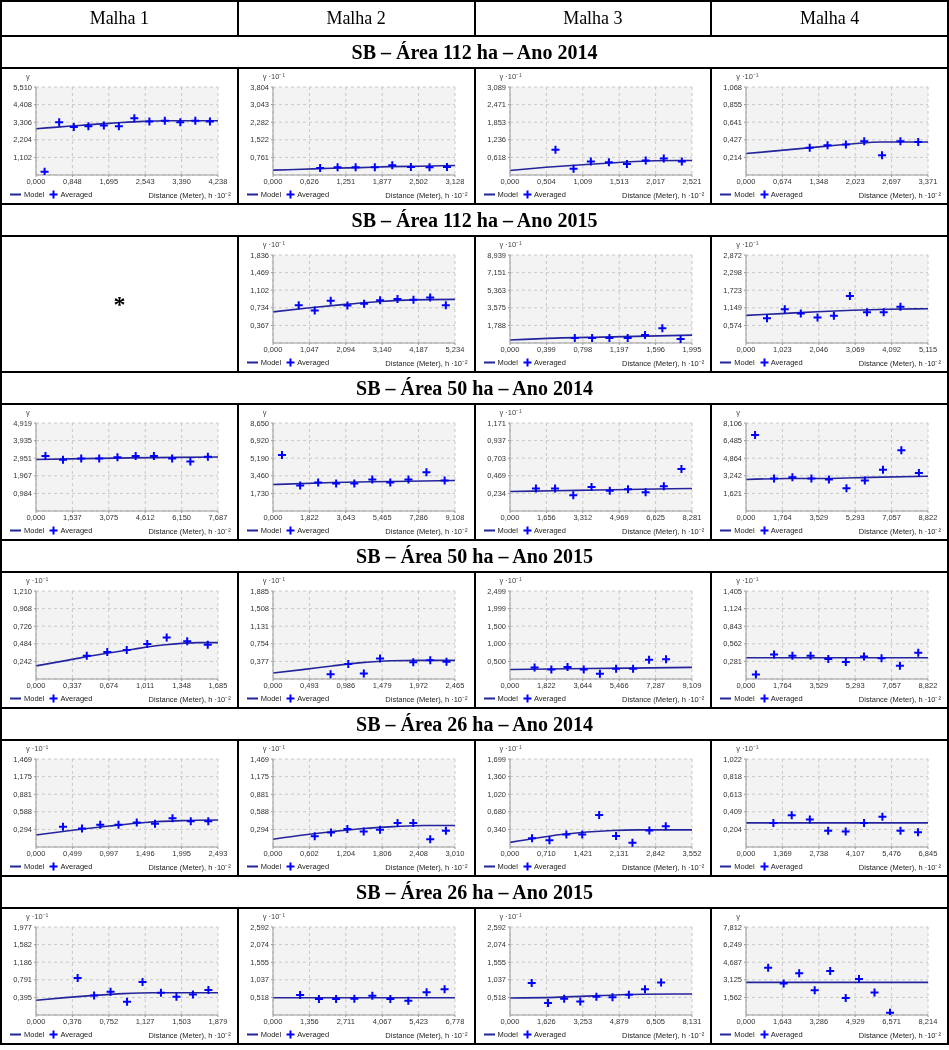 The height and width of the screenshot is (1050, 949). What do you see at coordinates (474, 556) in the screenshot?
I see `text: SB – Área 50 ha – Ano 2015` at bounding box center [474, 556].